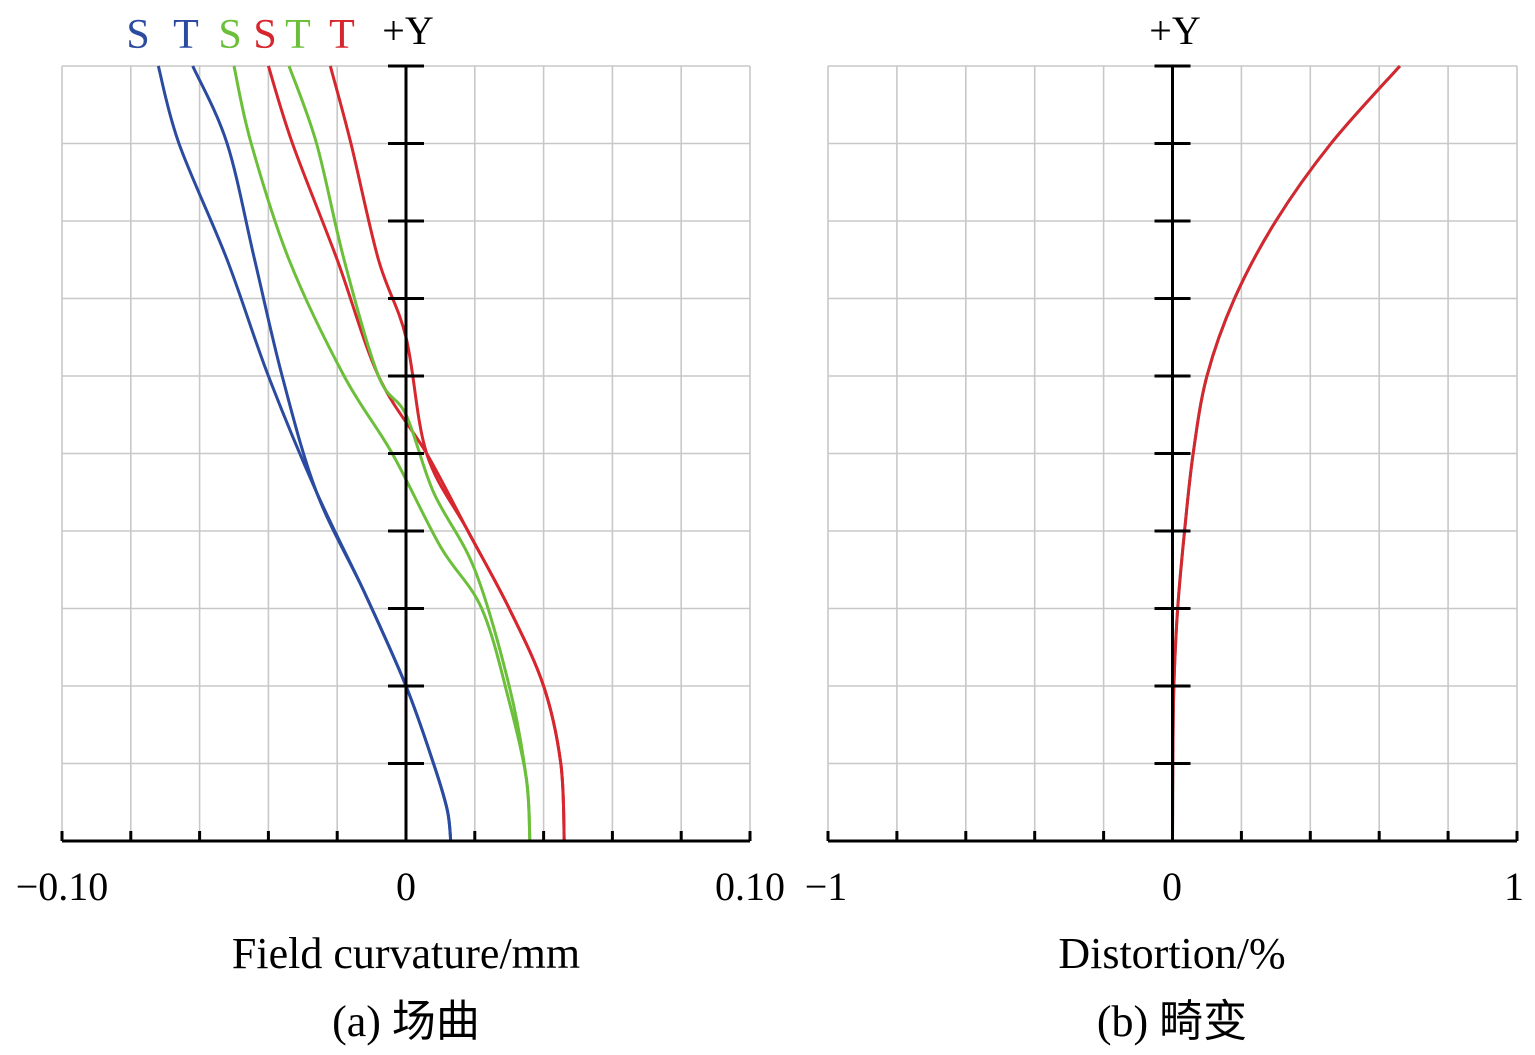 This screenshot has height=1055, width=1535. What do you see at coordinates (750, 886) in the screenshot?
I see `field-curvature-xtick-max: 0.10` at bounding box center [750, 886].